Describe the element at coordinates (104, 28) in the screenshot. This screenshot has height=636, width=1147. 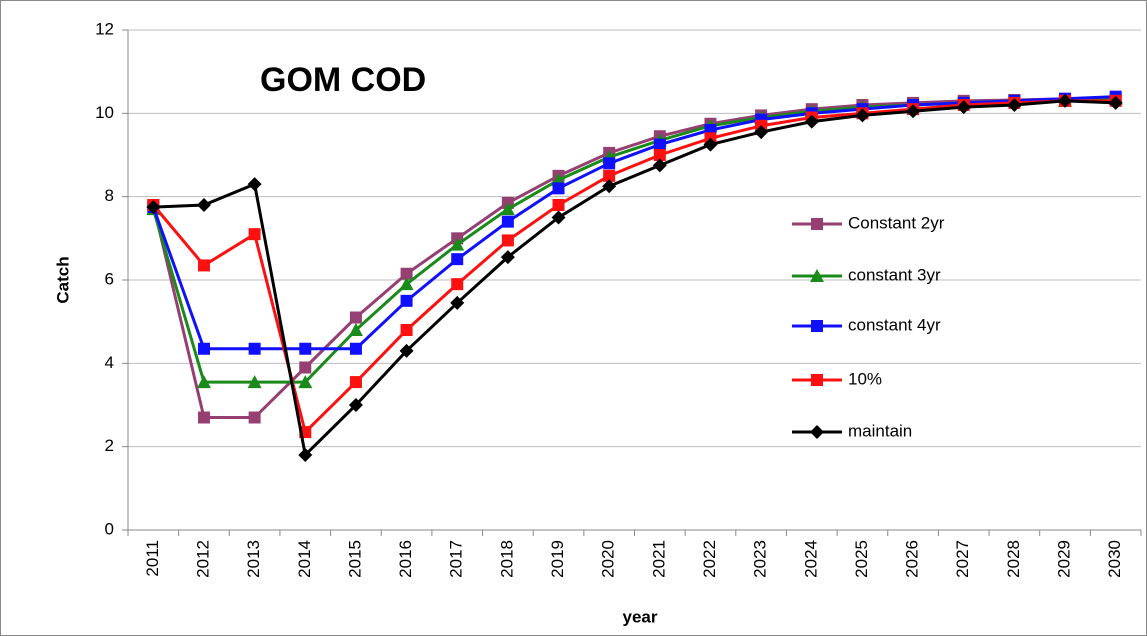
I see `y-tick-label: 12` at that location.